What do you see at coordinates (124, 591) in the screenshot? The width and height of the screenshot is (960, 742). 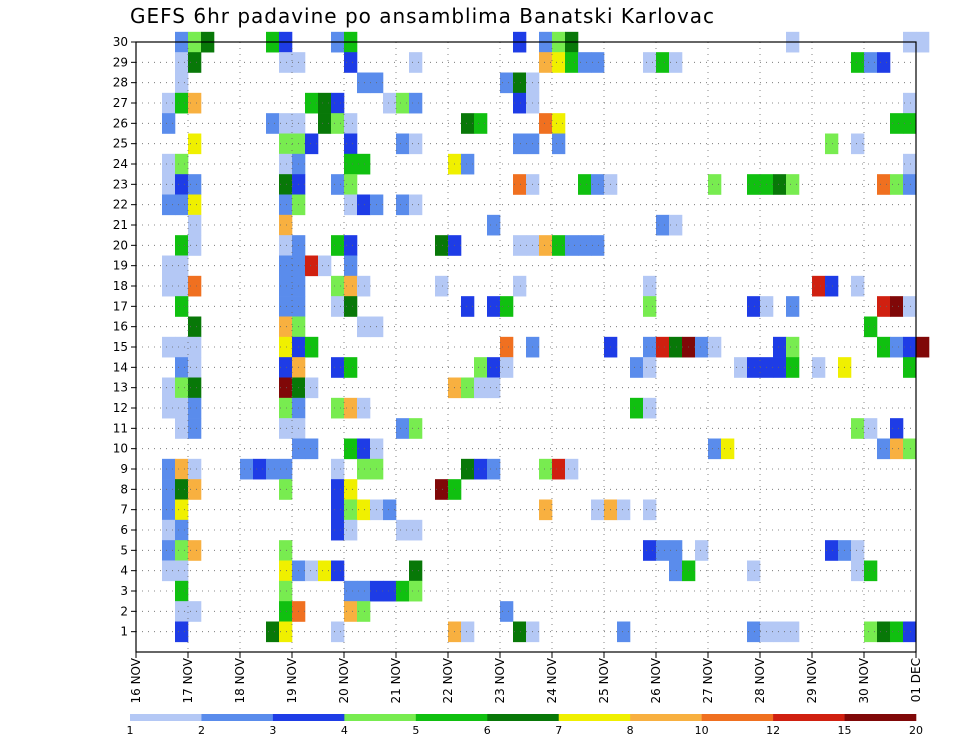 I see `y-tick-label: 3` at bounding box center [124, 591].